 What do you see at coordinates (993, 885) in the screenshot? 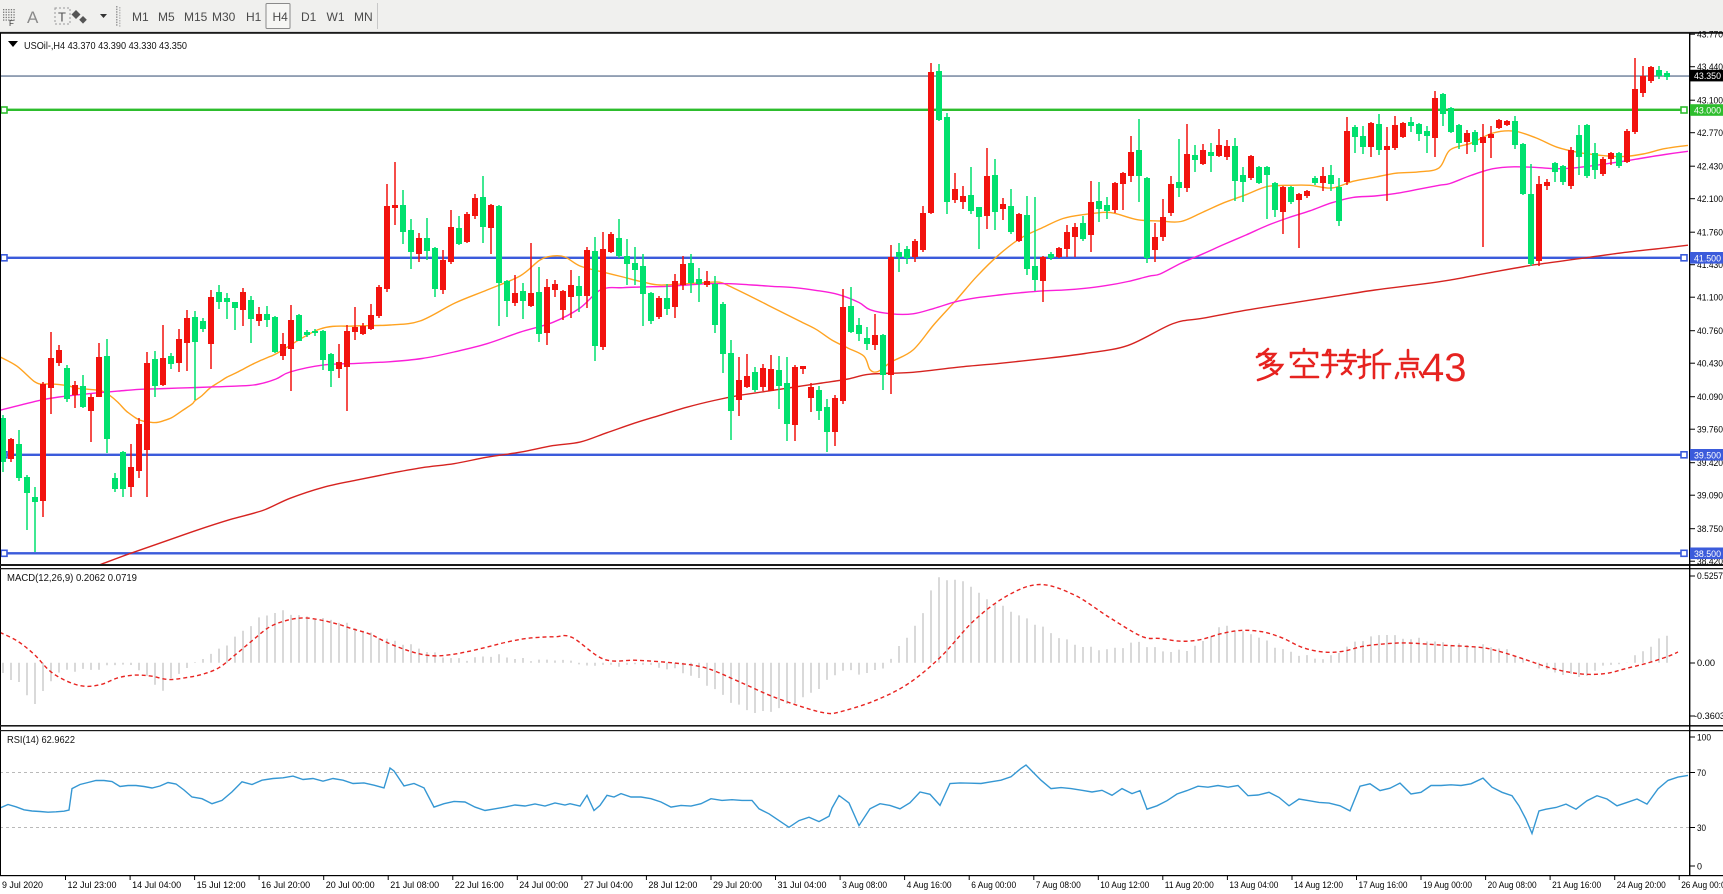
I see `svg-text: 6 Aug 00:00` at bounding box center [993, 885].